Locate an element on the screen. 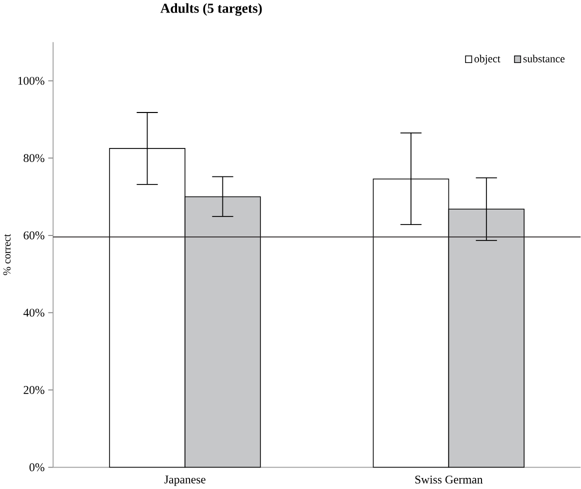 Image resolution: width=581 pixels, height=489 pixels. y-tick-label: 20% is located at coordinates (34, 390).